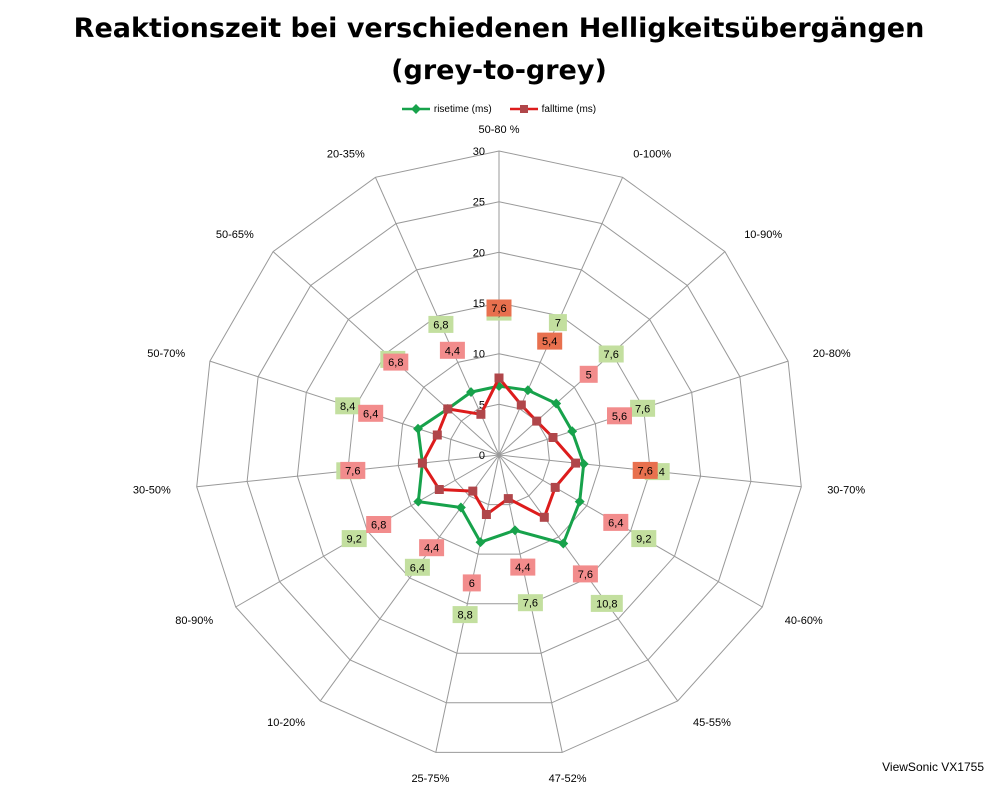  Describe the element at coordinates (499, 109) in the screenshot. I see `legend: risetime (ms) falltime (ms)` at that location.